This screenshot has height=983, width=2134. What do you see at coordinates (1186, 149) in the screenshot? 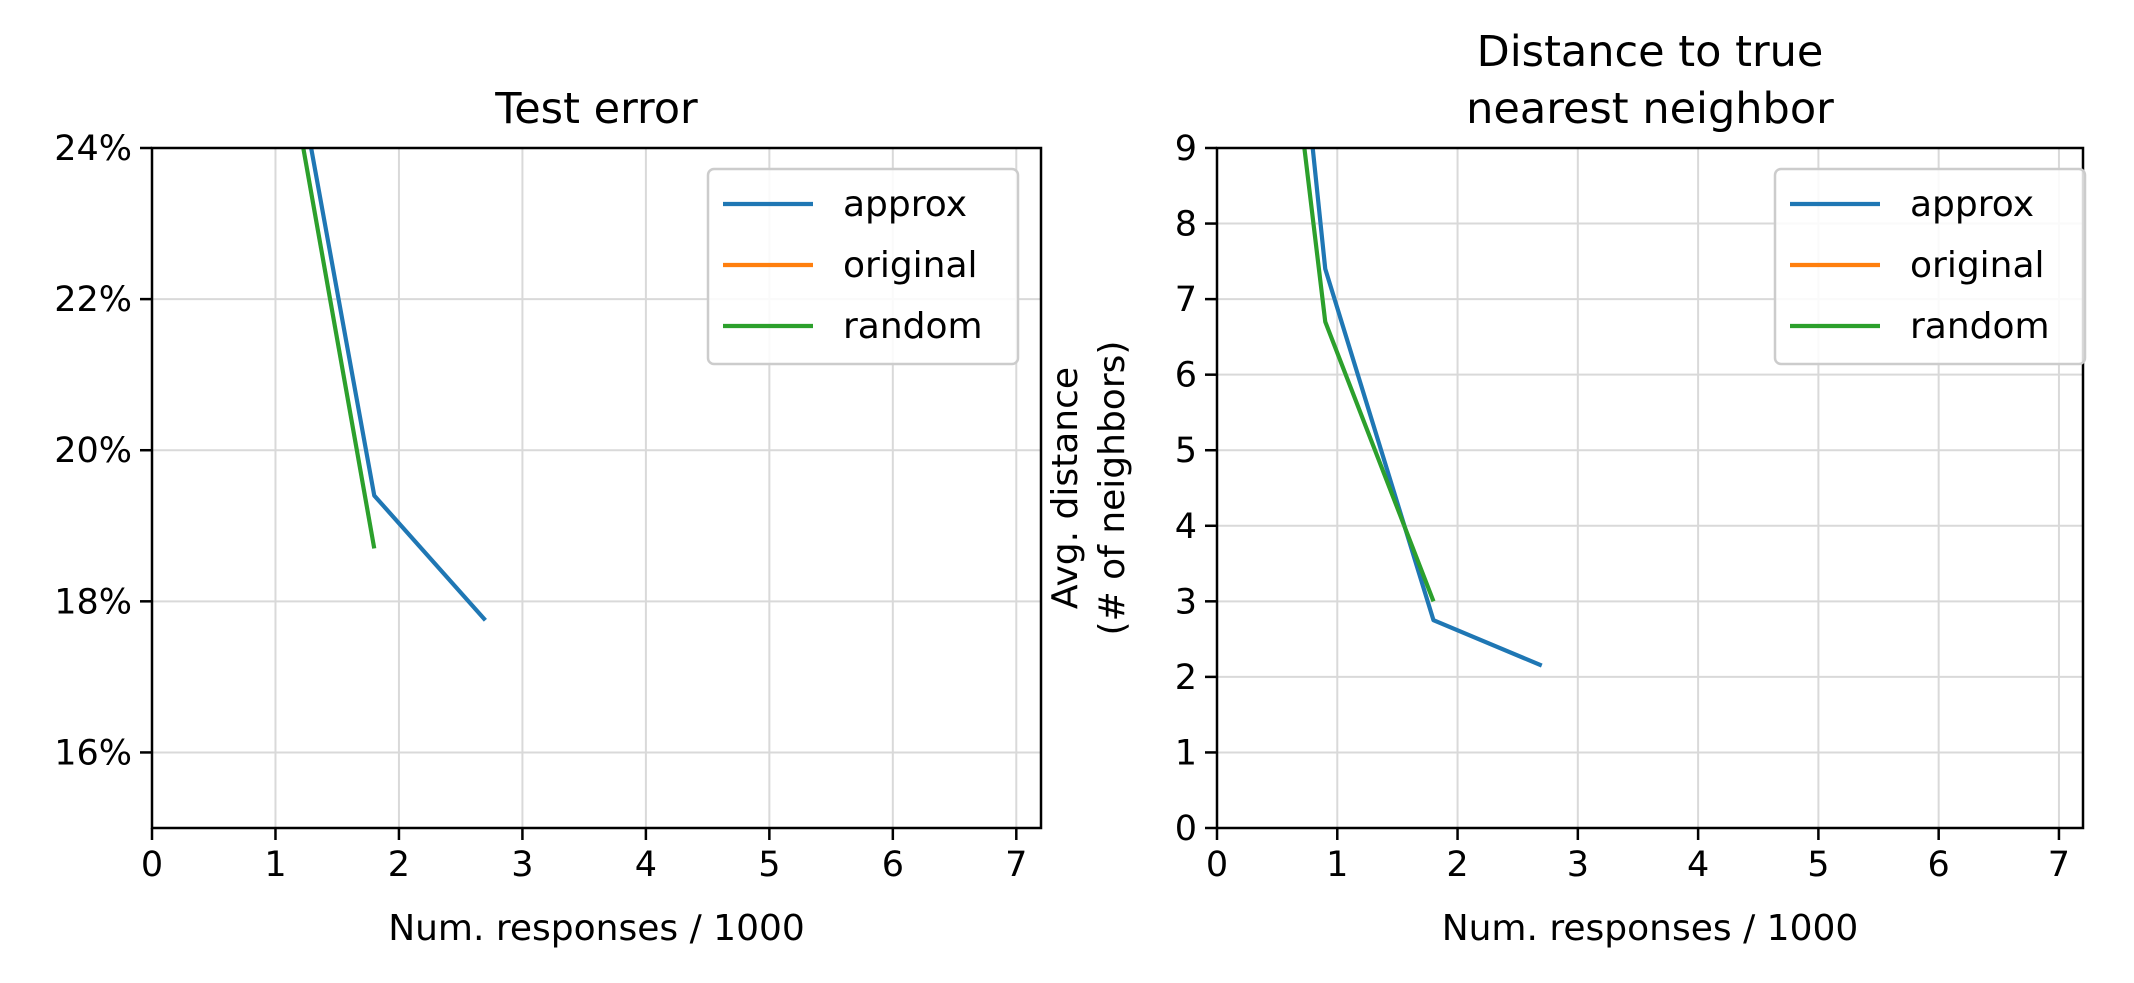
I see `y-tick-label: 9` at bounding box center [1186, 149].